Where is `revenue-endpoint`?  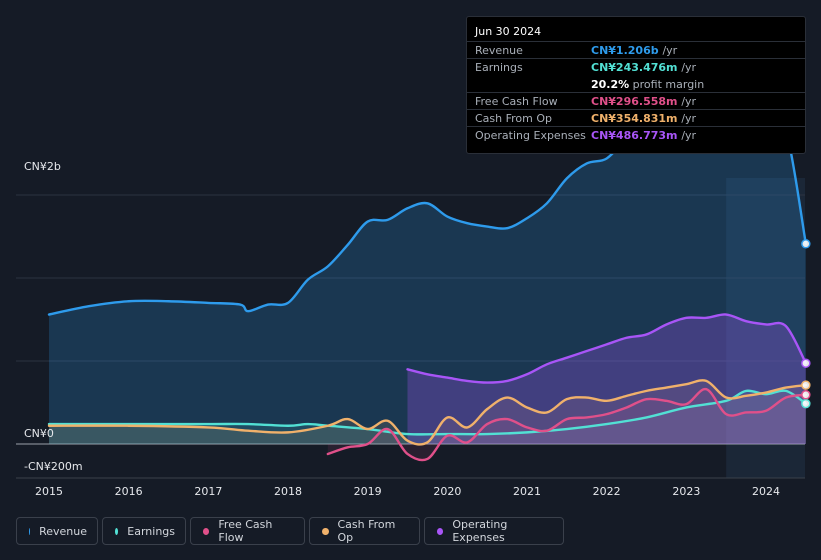 revenue-endpoint is located at coordinates (806, 244).